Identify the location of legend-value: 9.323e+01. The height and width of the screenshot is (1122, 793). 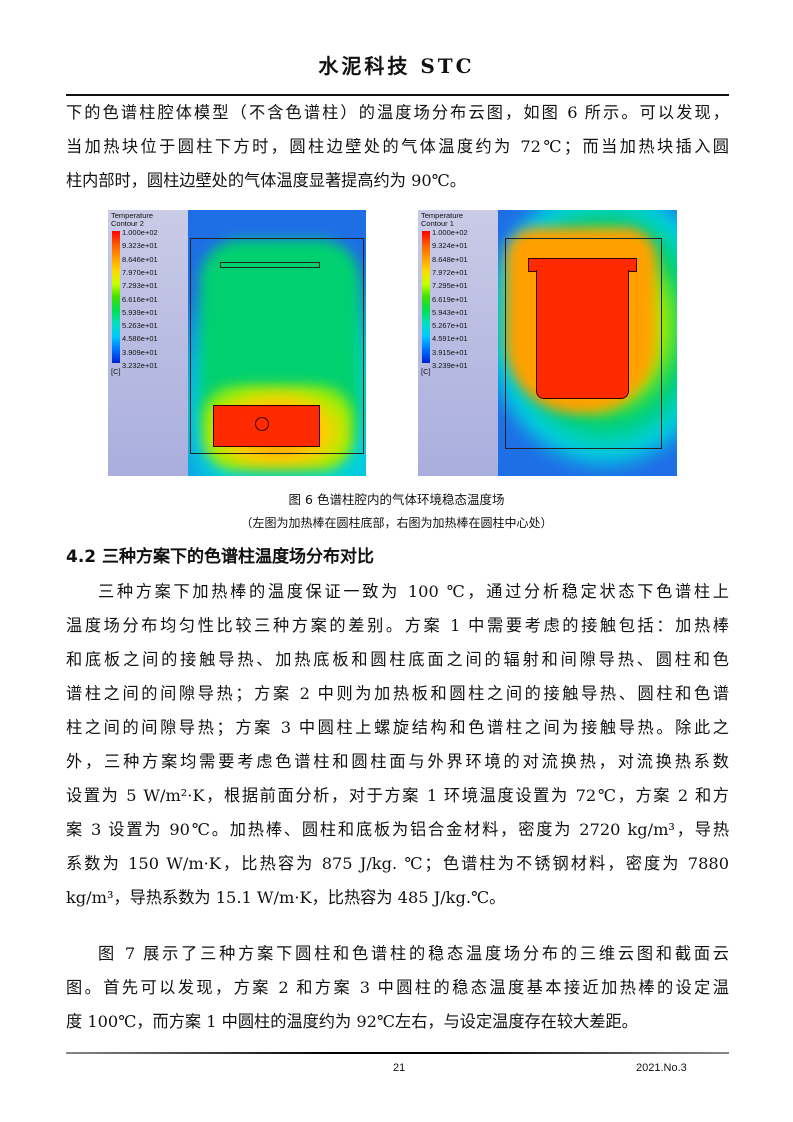
(140, 246).